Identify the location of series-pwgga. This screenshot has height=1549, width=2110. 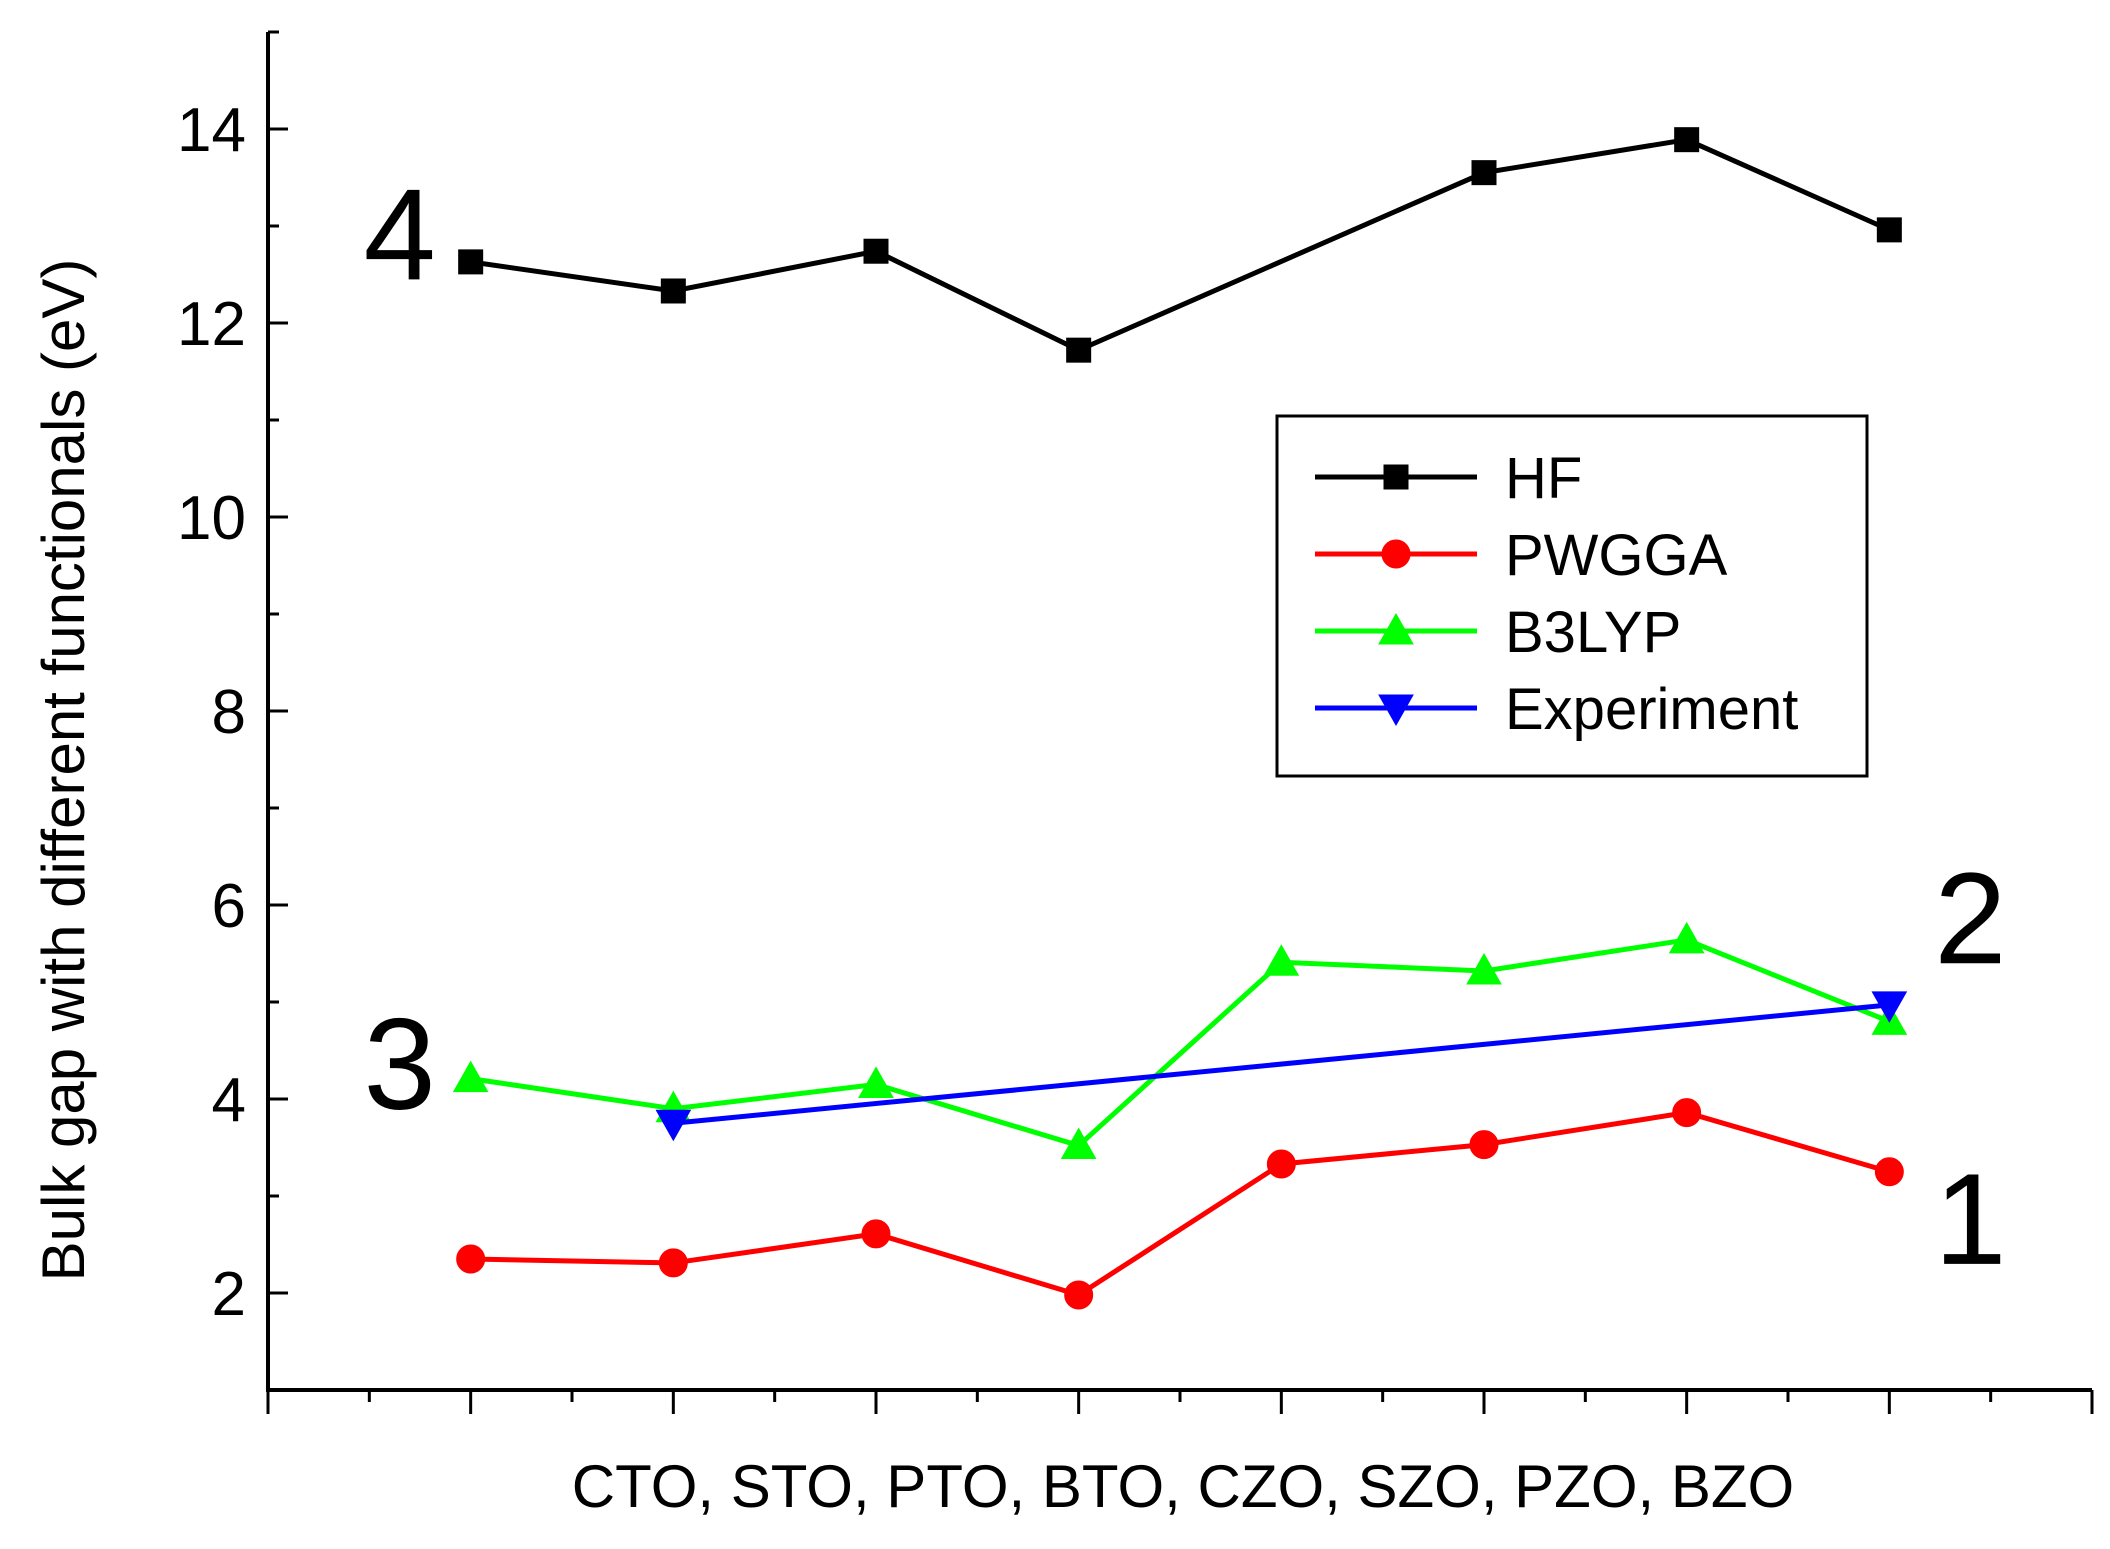
(1180, 1204).